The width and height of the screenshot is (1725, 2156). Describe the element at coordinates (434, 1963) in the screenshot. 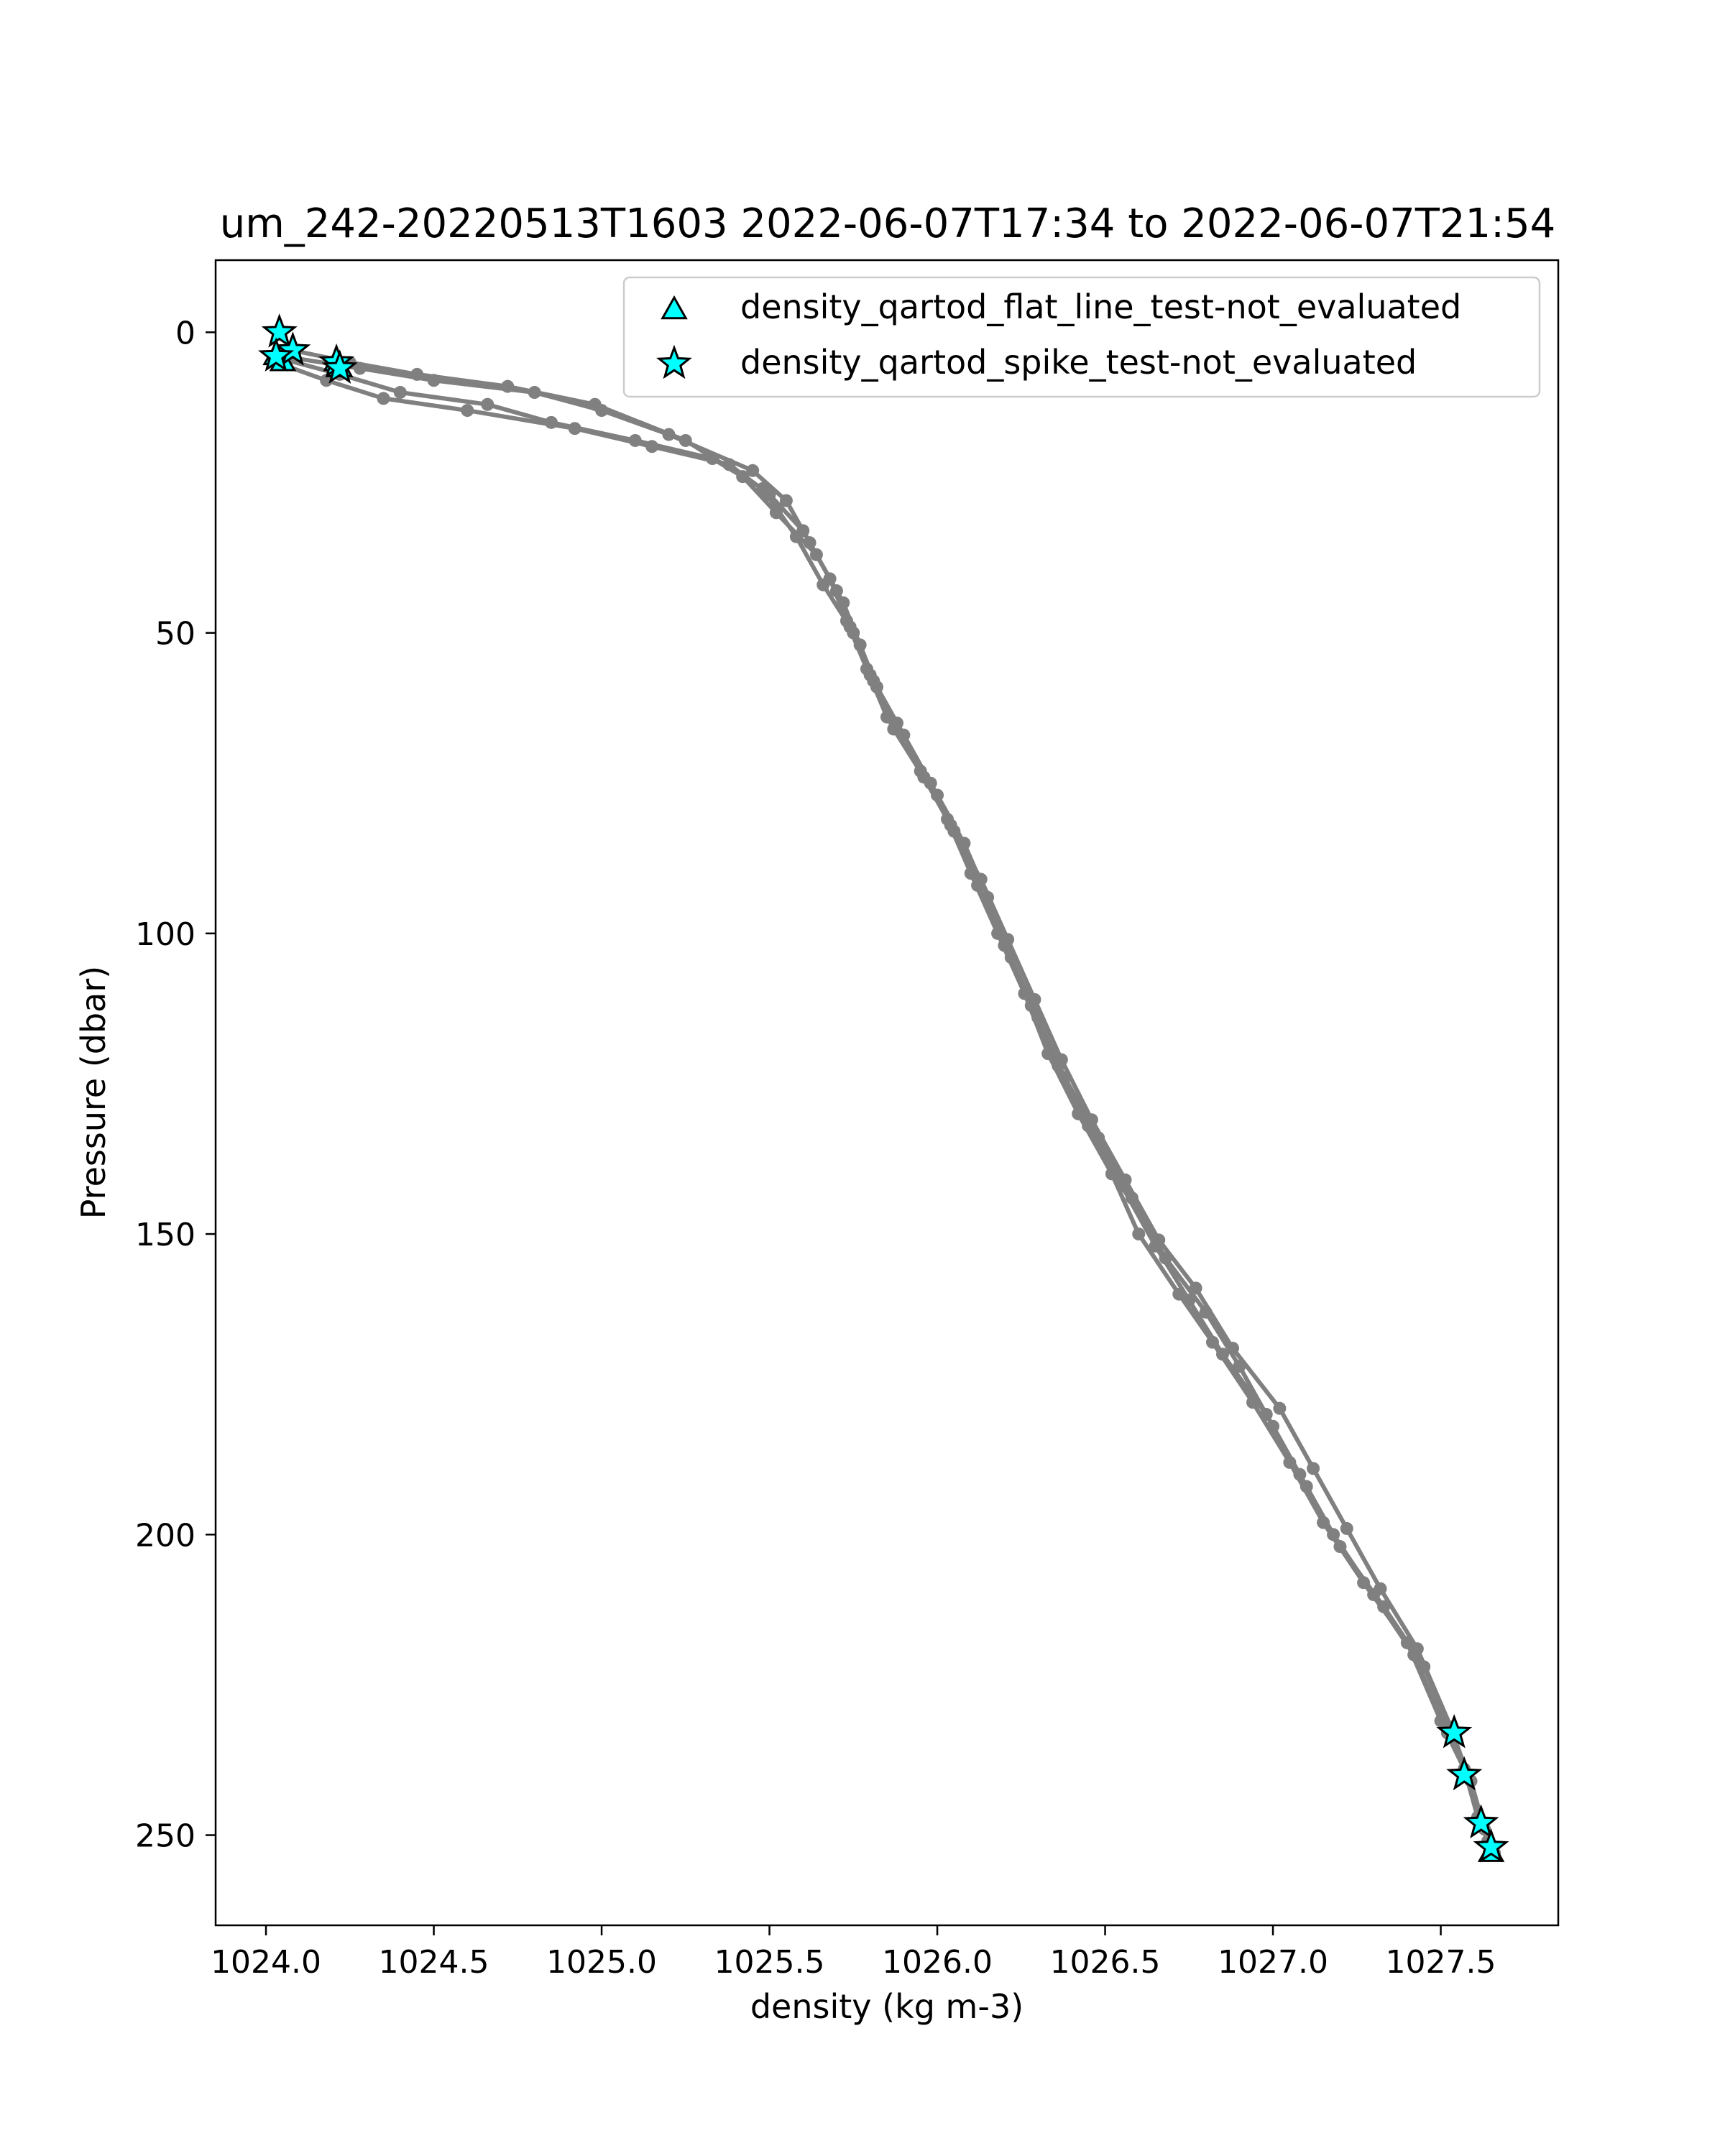

I see `x-tick-label: 1024.5` at that location.